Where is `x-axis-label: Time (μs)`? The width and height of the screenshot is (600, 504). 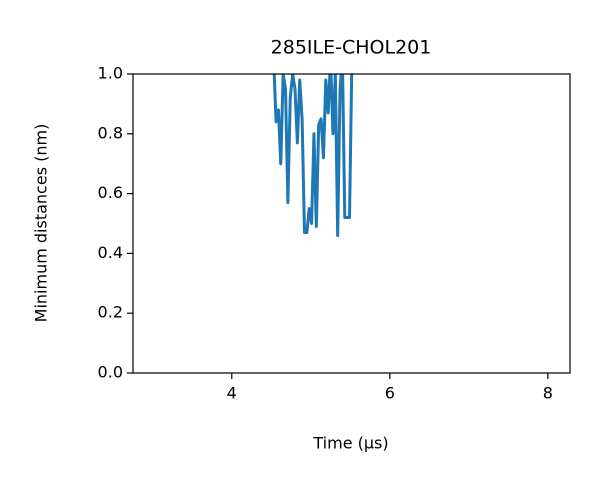 x-axis-label: Time (μs) is located at coordinates (350, 443).